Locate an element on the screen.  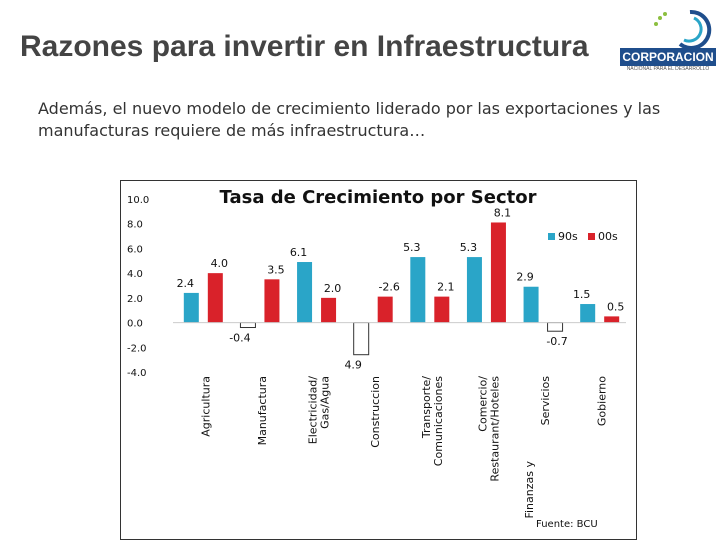
legend-swatch-90s is located at coordinates (551, 236).